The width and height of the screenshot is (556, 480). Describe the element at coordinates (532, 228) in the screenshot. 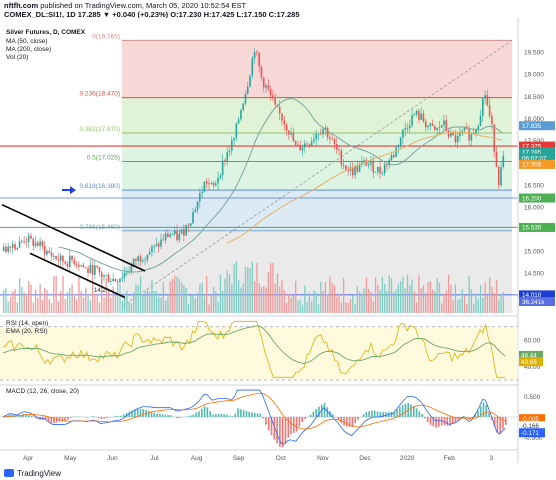

I see `price-axis-tag-label: 15.535` at that location.